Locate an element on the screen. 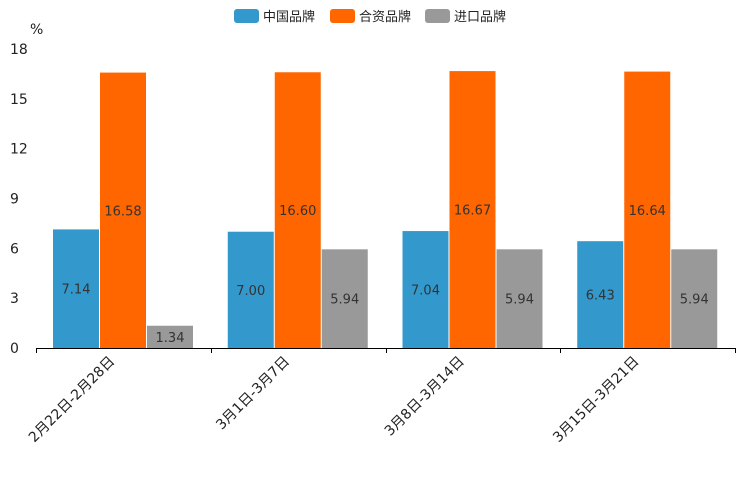  y-tick-label: 6 is located at coordinates (14, 249).